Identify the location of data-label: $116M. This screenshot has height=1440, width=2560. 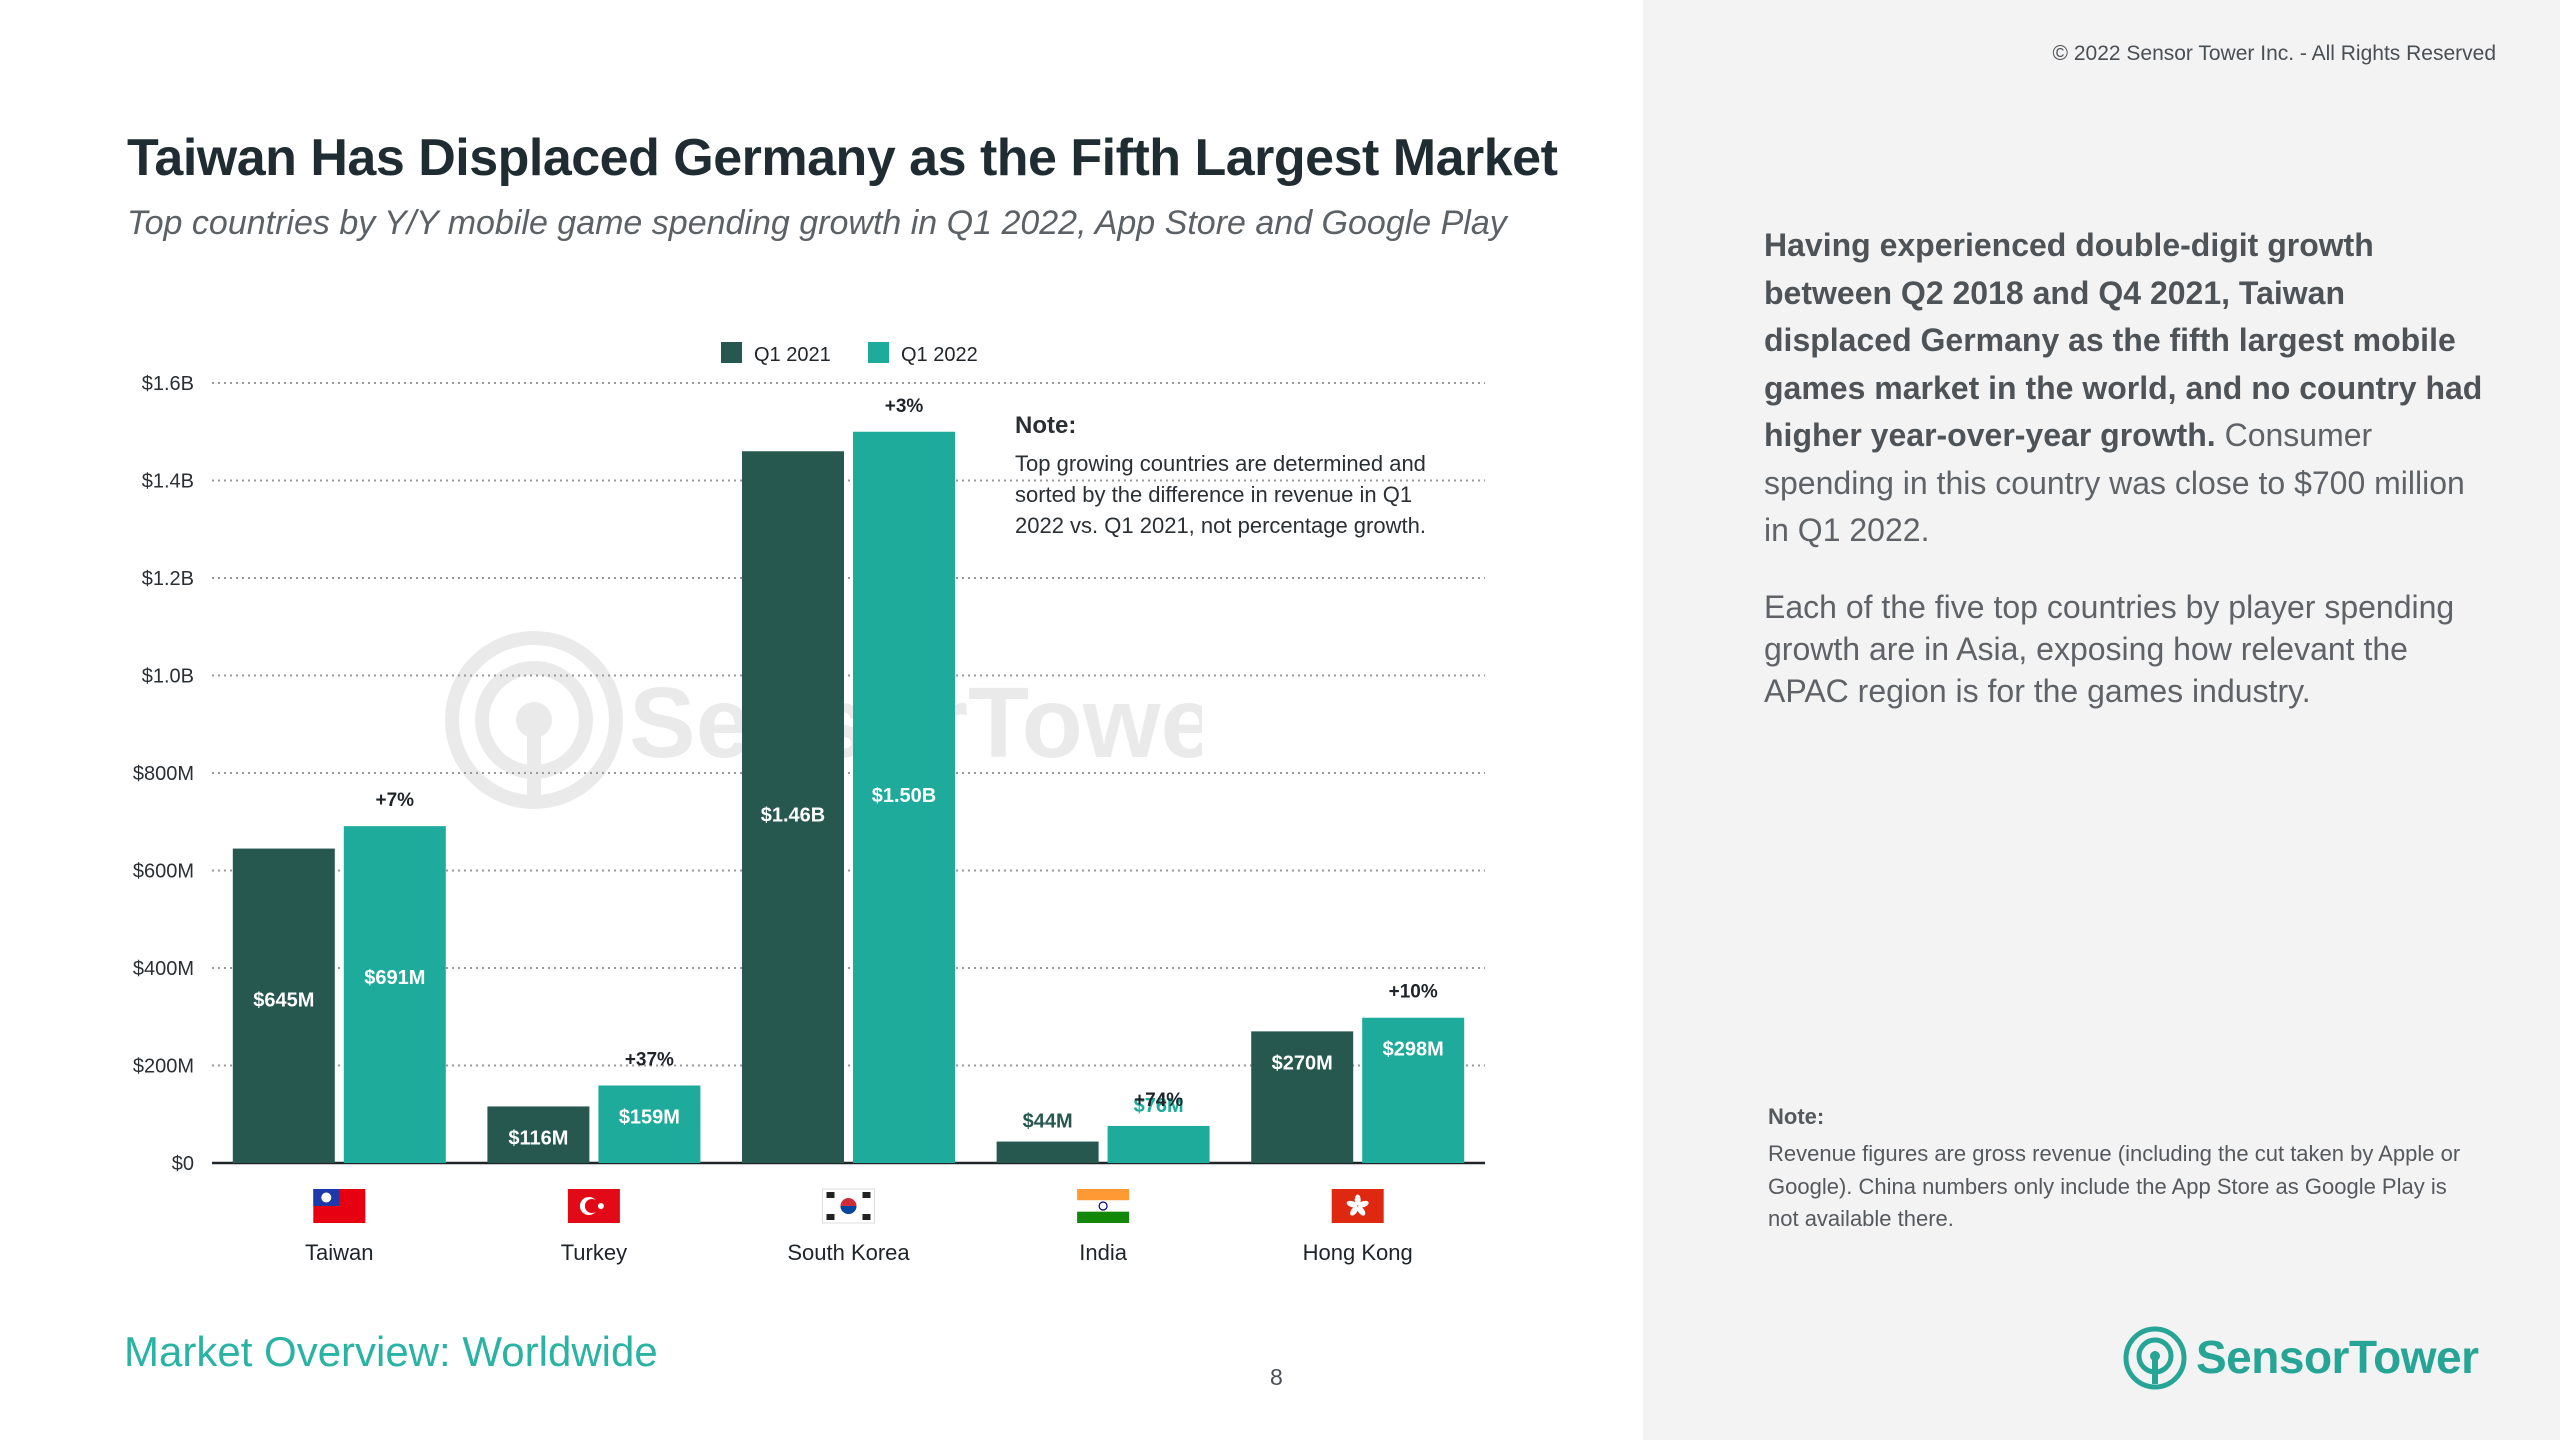
(538, 1138).